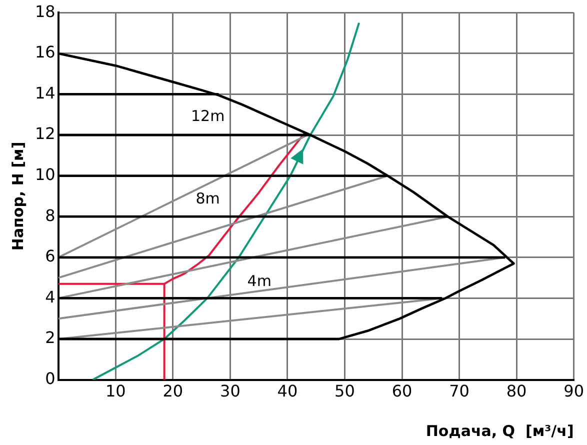  What do you see at coordinates (402, 391) in the screenshot?
I see `x-tick-label: 60` at bounding box center [402, 391].